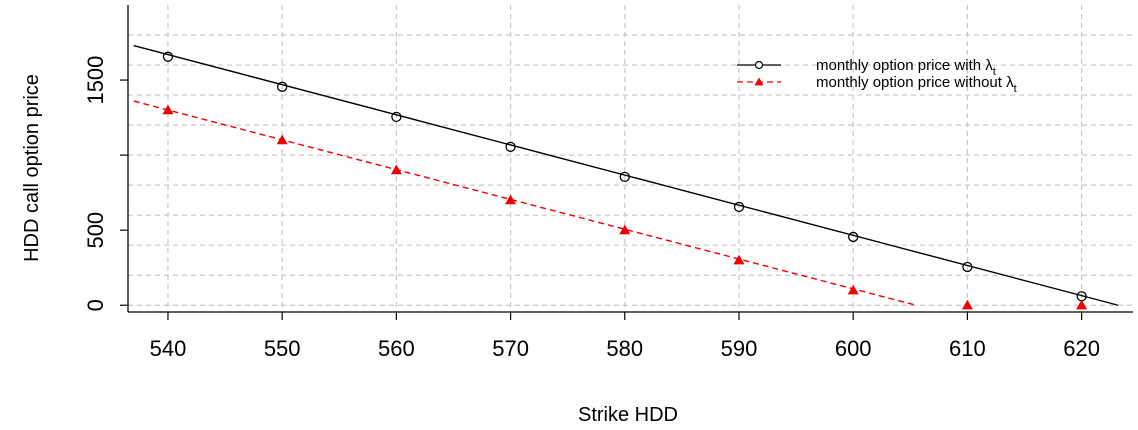  What do you see at coordinates (95, 80) in the screenshot?
I see `y-tick-label: 1500` at bounding box center [95, 80].